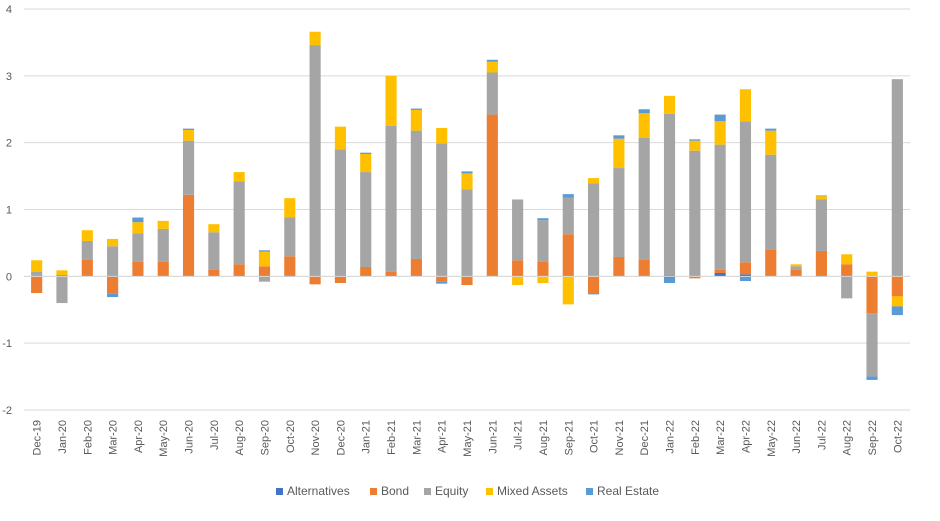 Image resolution: width=940 pixels, height=521 pixels. Describe the element at coordinates (63, 437) in the screenshot. I see `x-tick-label: Jan-20` at that location.